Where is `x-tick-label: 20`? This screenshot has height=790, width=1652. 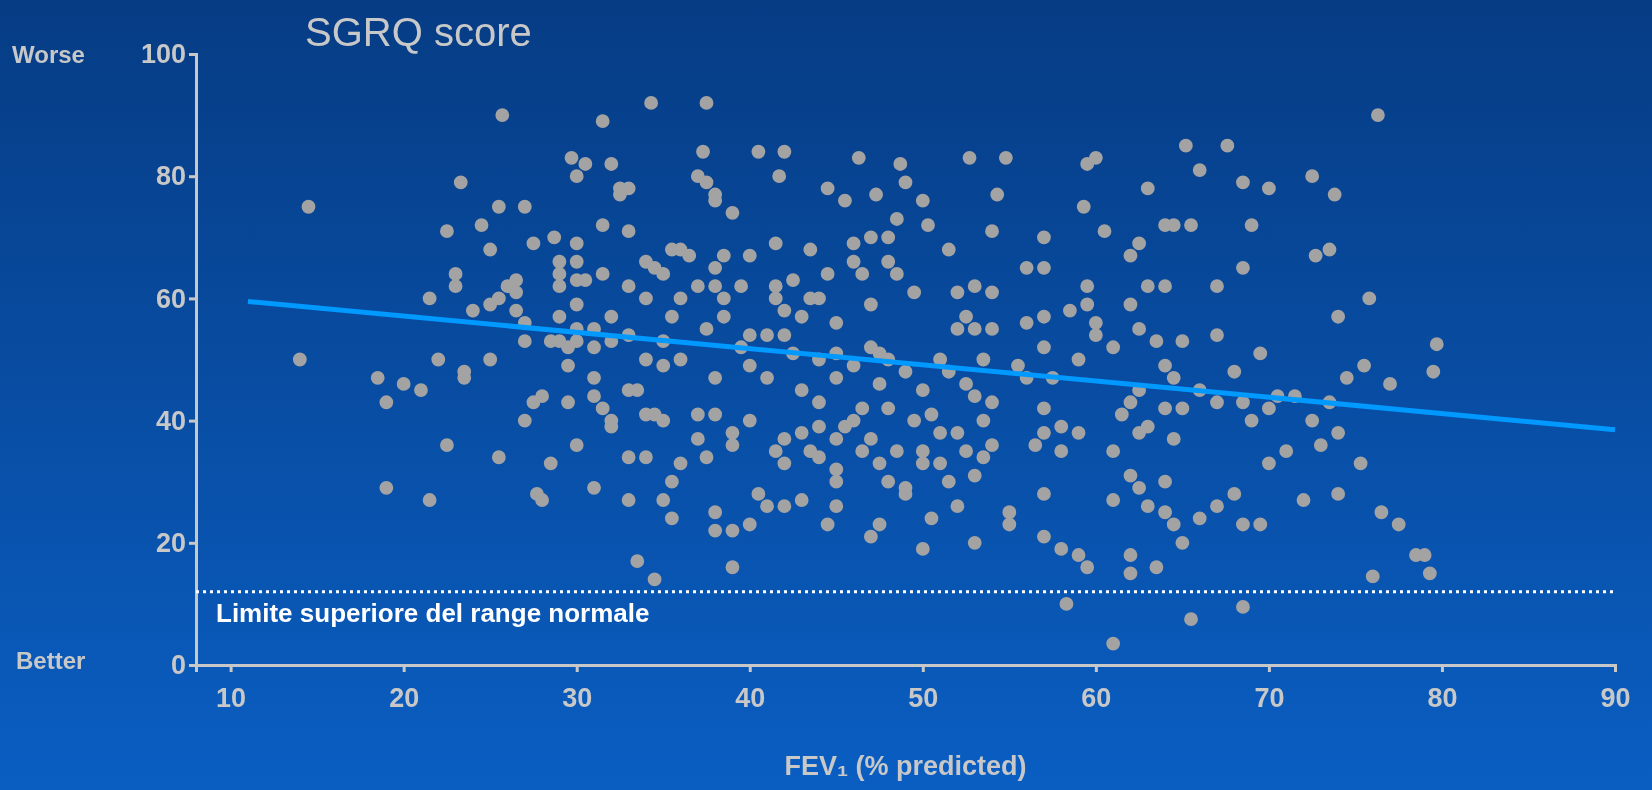 x-tick-label: 20 is located at coordinates (404, 698).